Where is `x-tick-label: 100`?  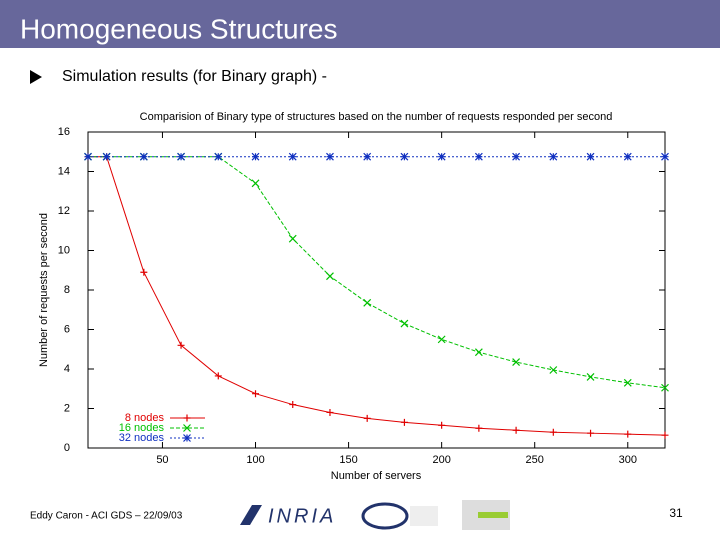
x-tick-label: 100 is located at coordinates (255, 460).